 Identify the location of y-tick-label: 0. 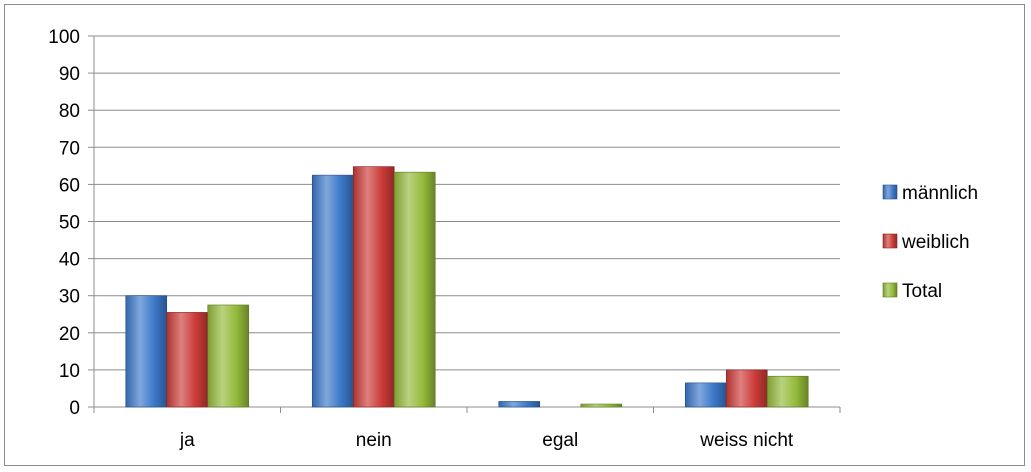
(74, 408).